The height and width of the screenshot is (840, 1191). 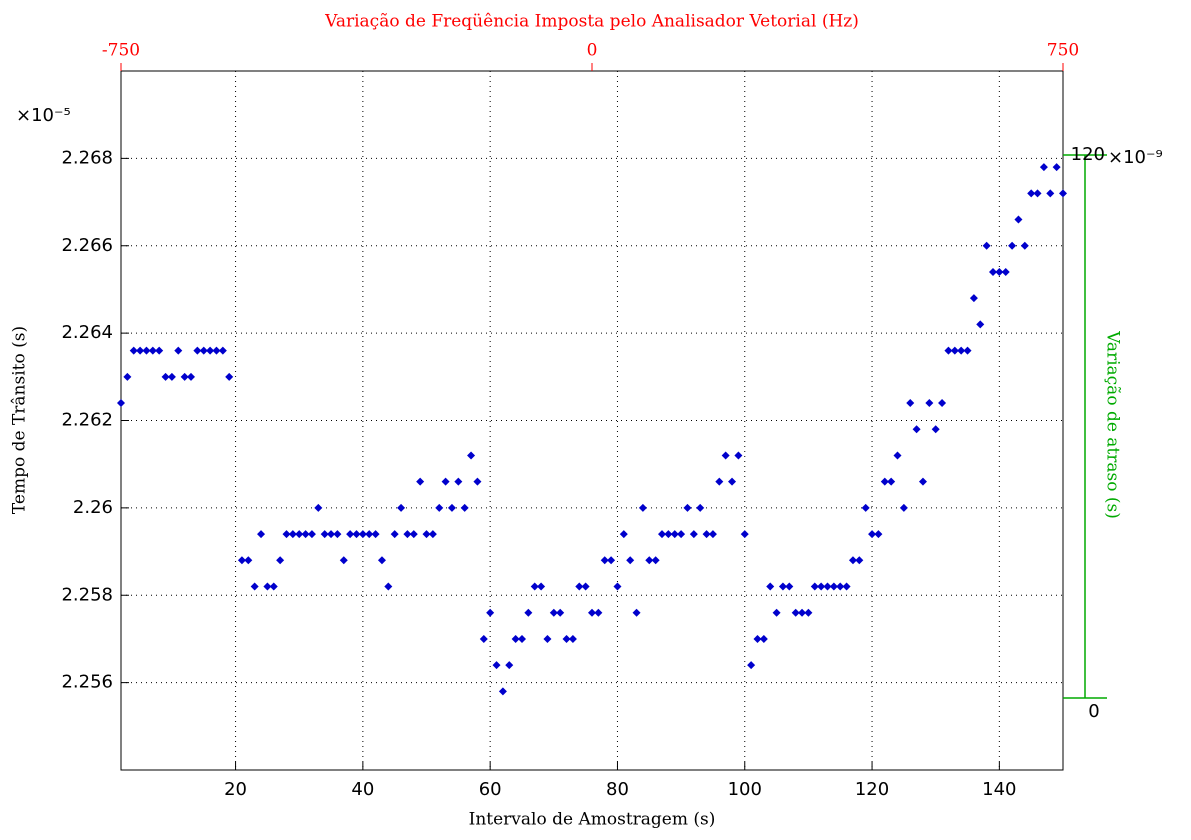 I want to click on y-axis-label: Tempo de Trânsito (s), so click(x=20, y=420).